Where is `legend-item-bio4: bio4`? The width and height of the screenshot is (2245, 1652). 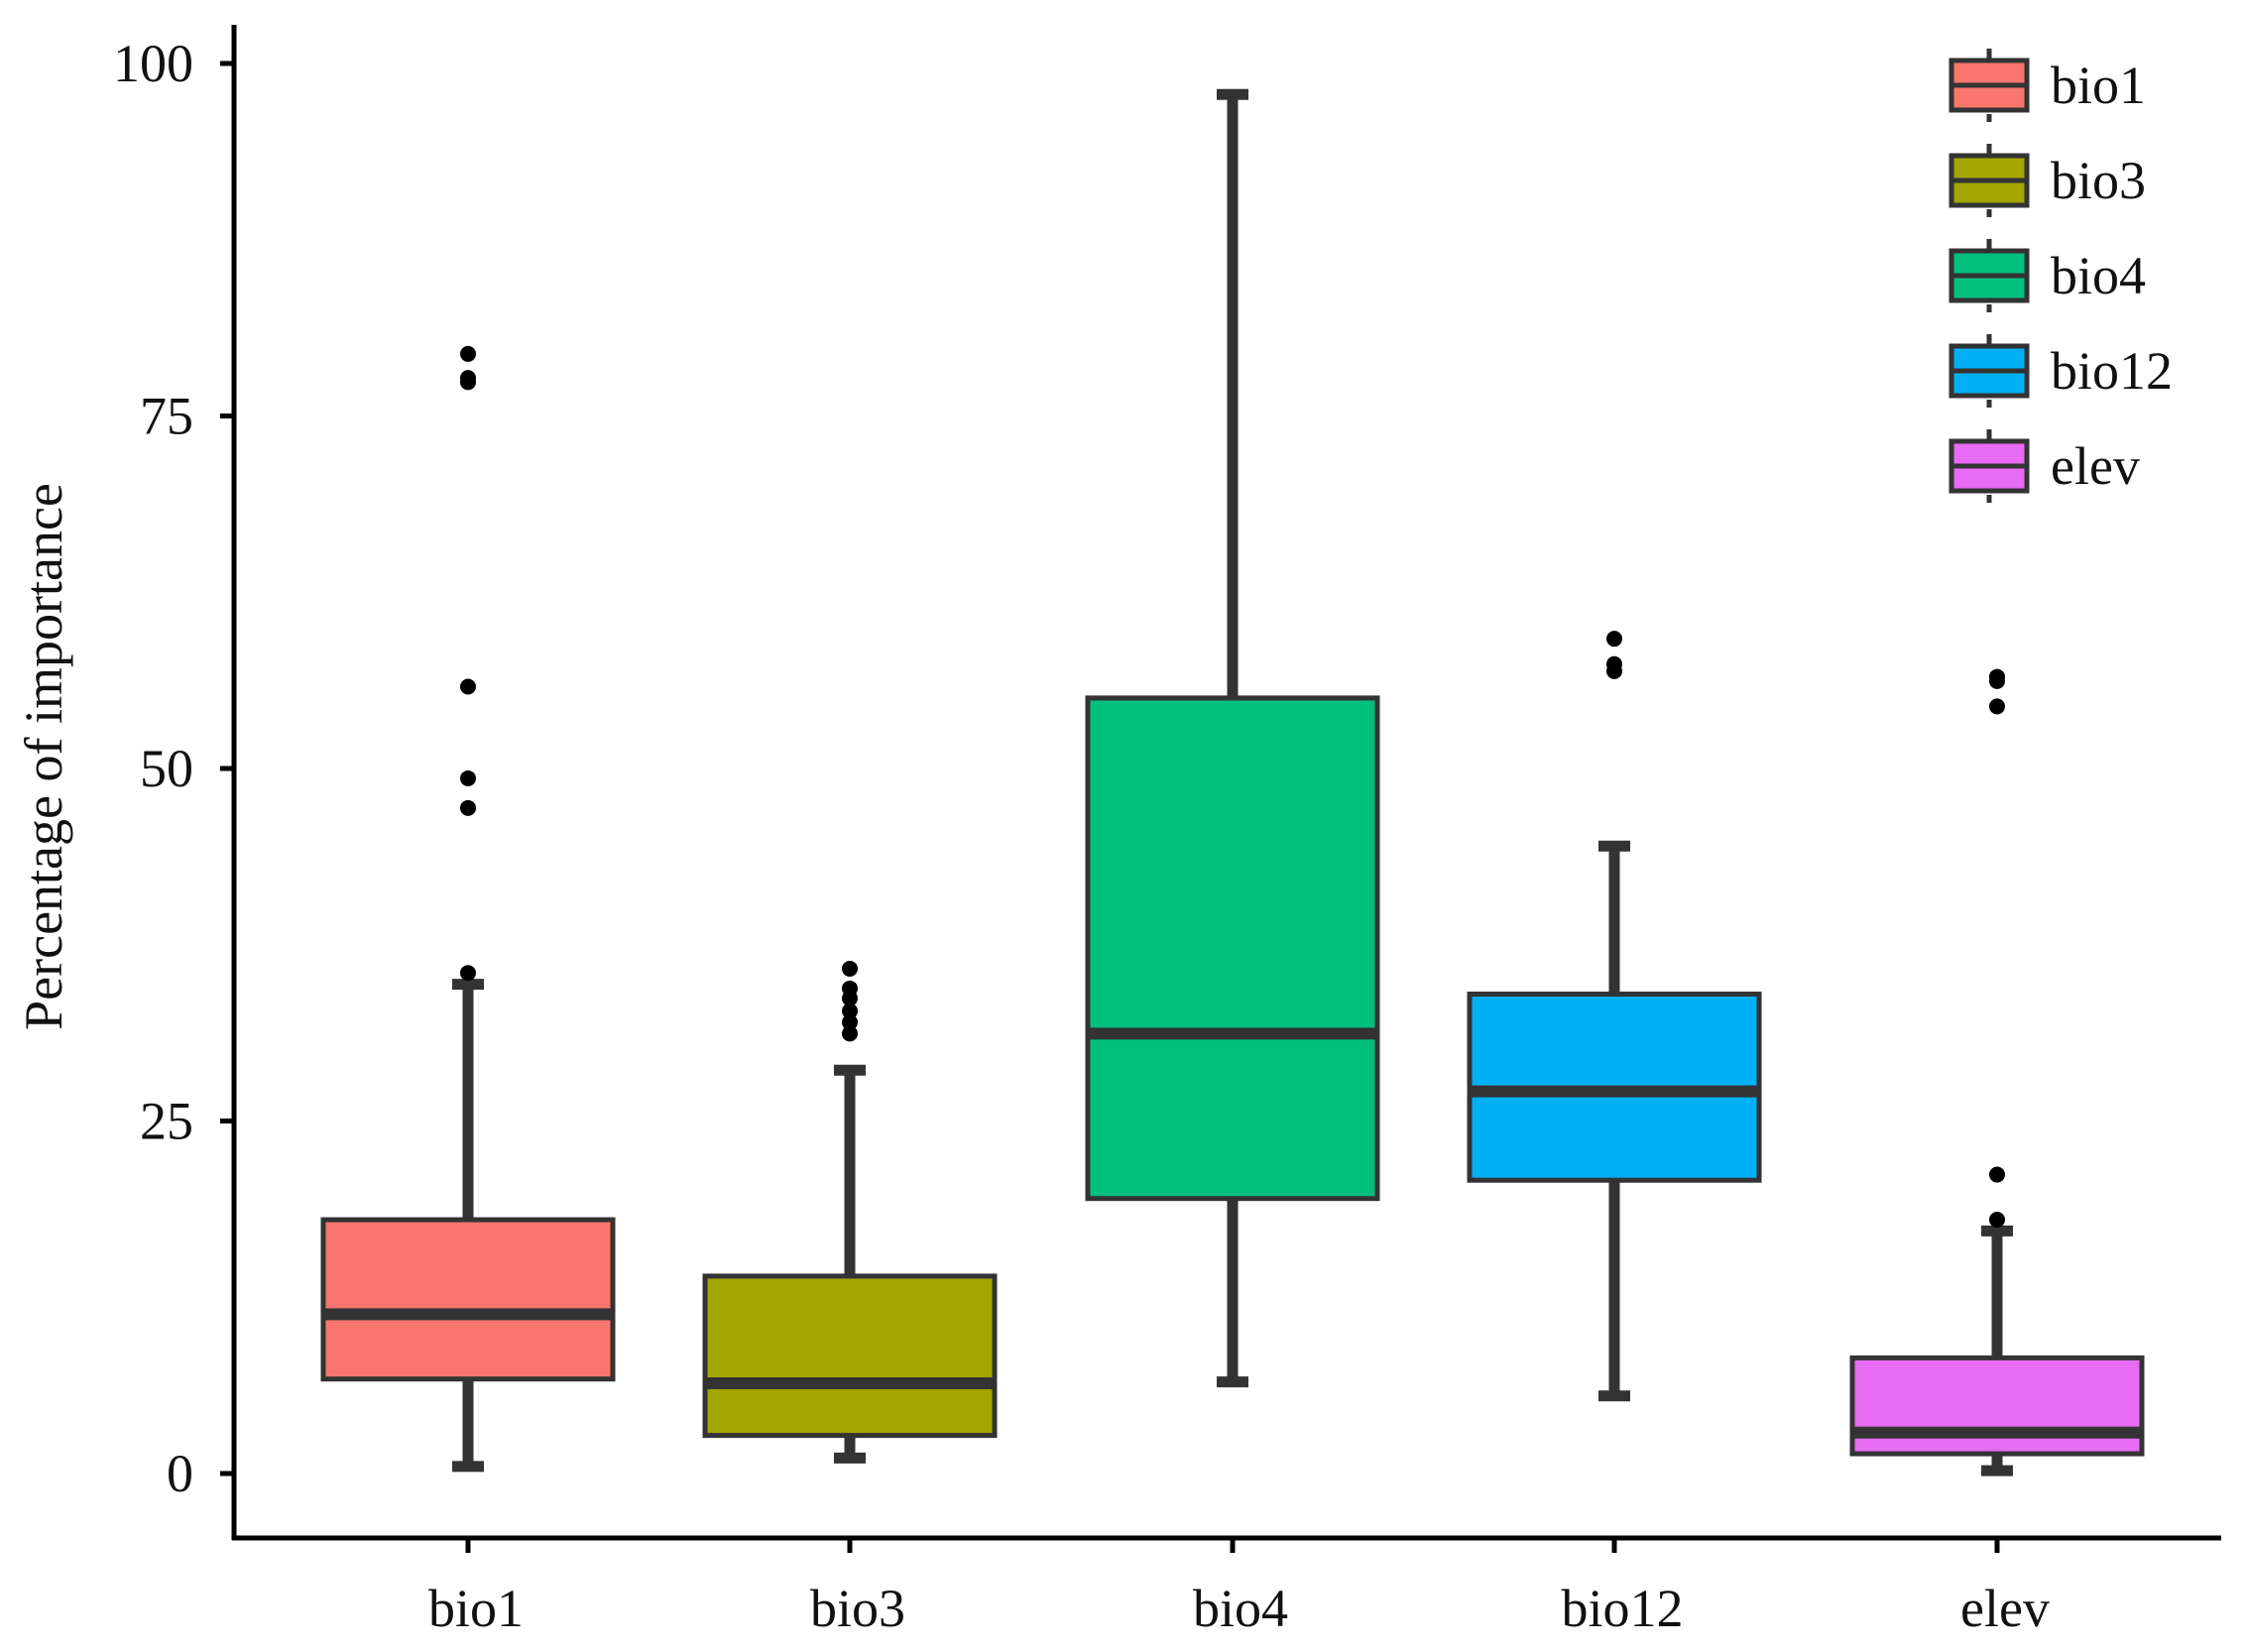 legend-item-bio4: bio4 is located at coordinates (2048, 275).